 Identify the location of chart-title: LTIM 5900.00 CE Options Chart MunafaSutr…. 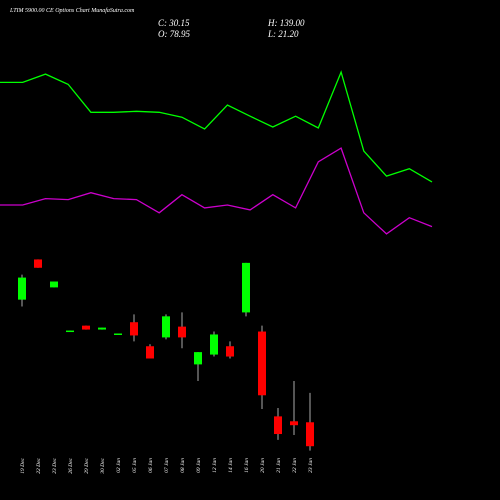
(72, 10).